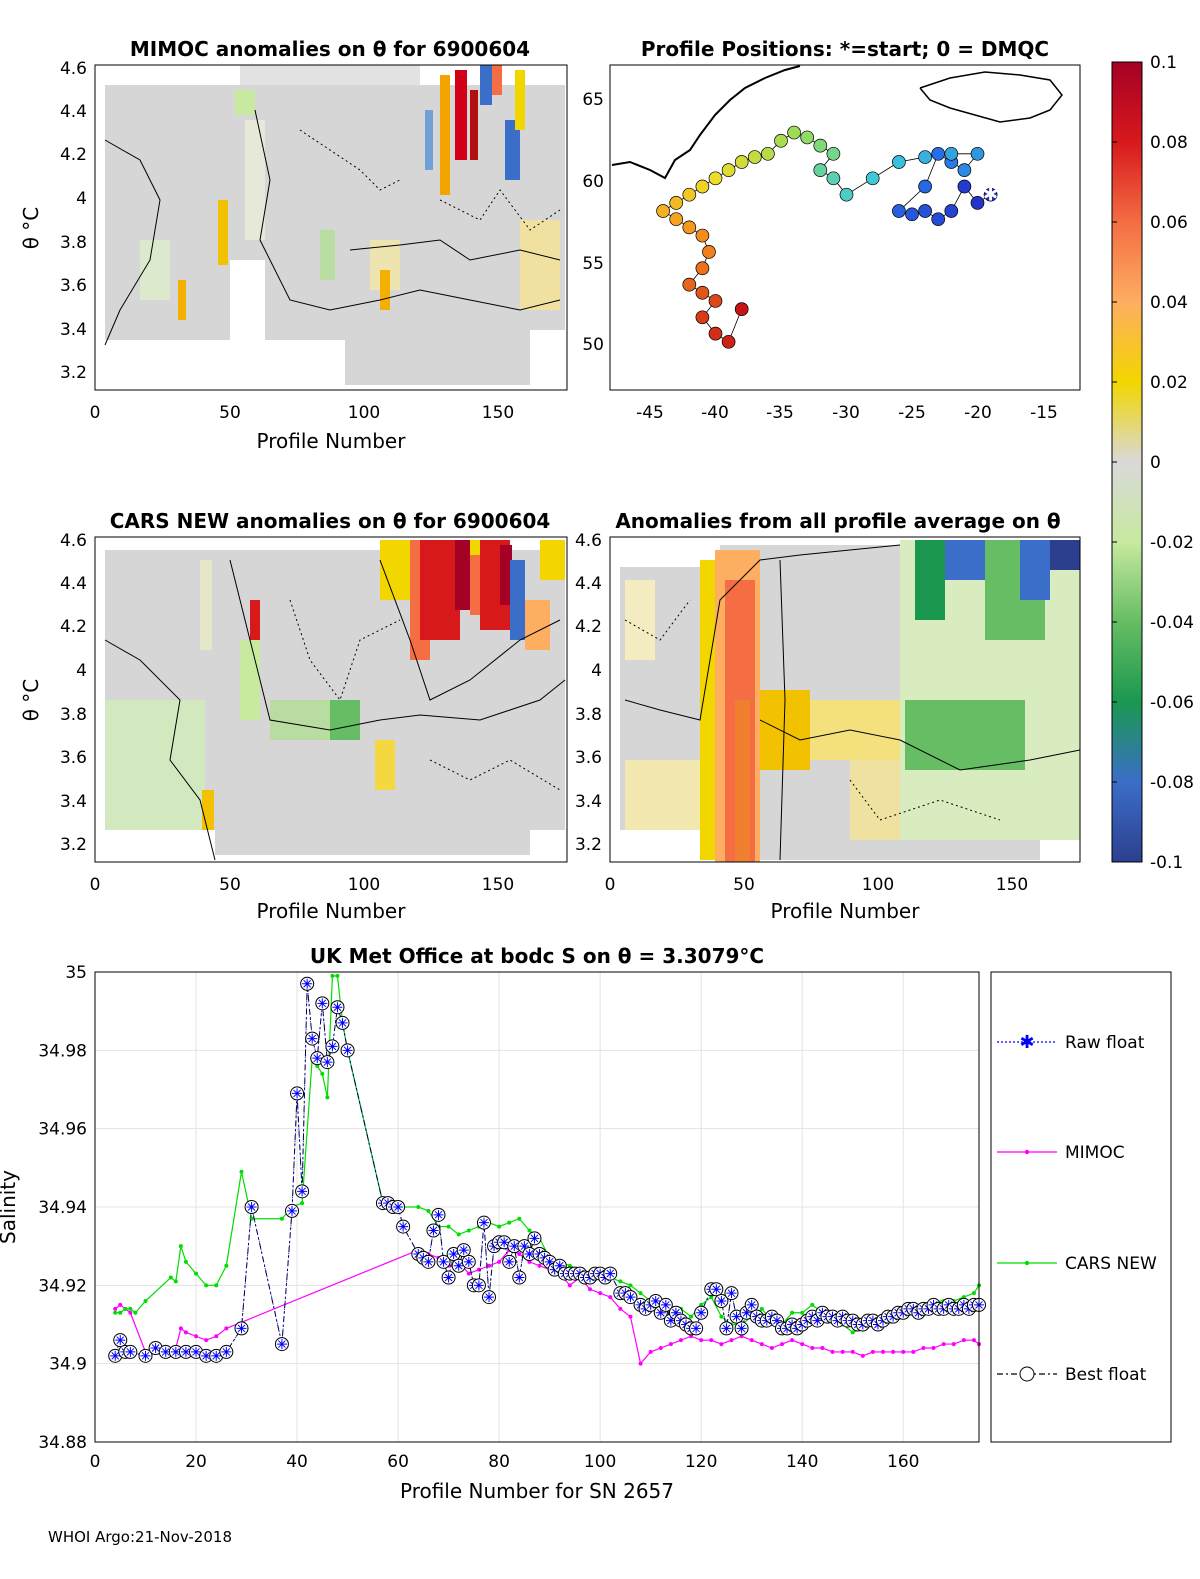 The width and height of the screenshot is (1200, 1579). What do you see at coordinates (297, 1462) in the screenshot?
I see `x-tick-label: 40` at bounding box center [297, 1462].